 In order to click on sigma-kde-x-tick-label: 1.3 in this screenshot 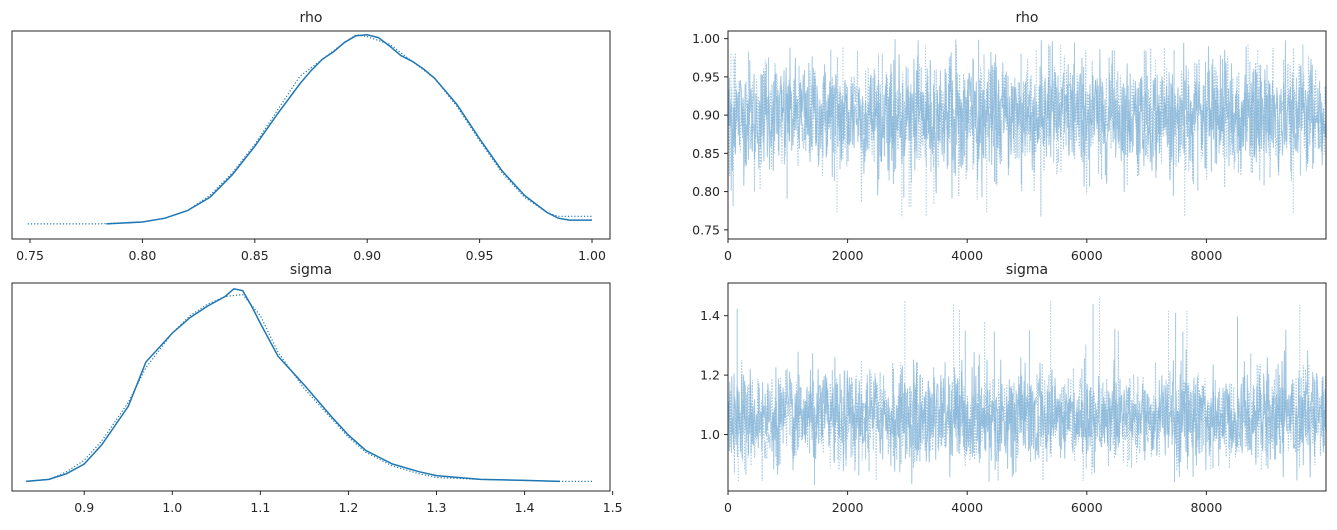, I will do `click(437, 507)`.